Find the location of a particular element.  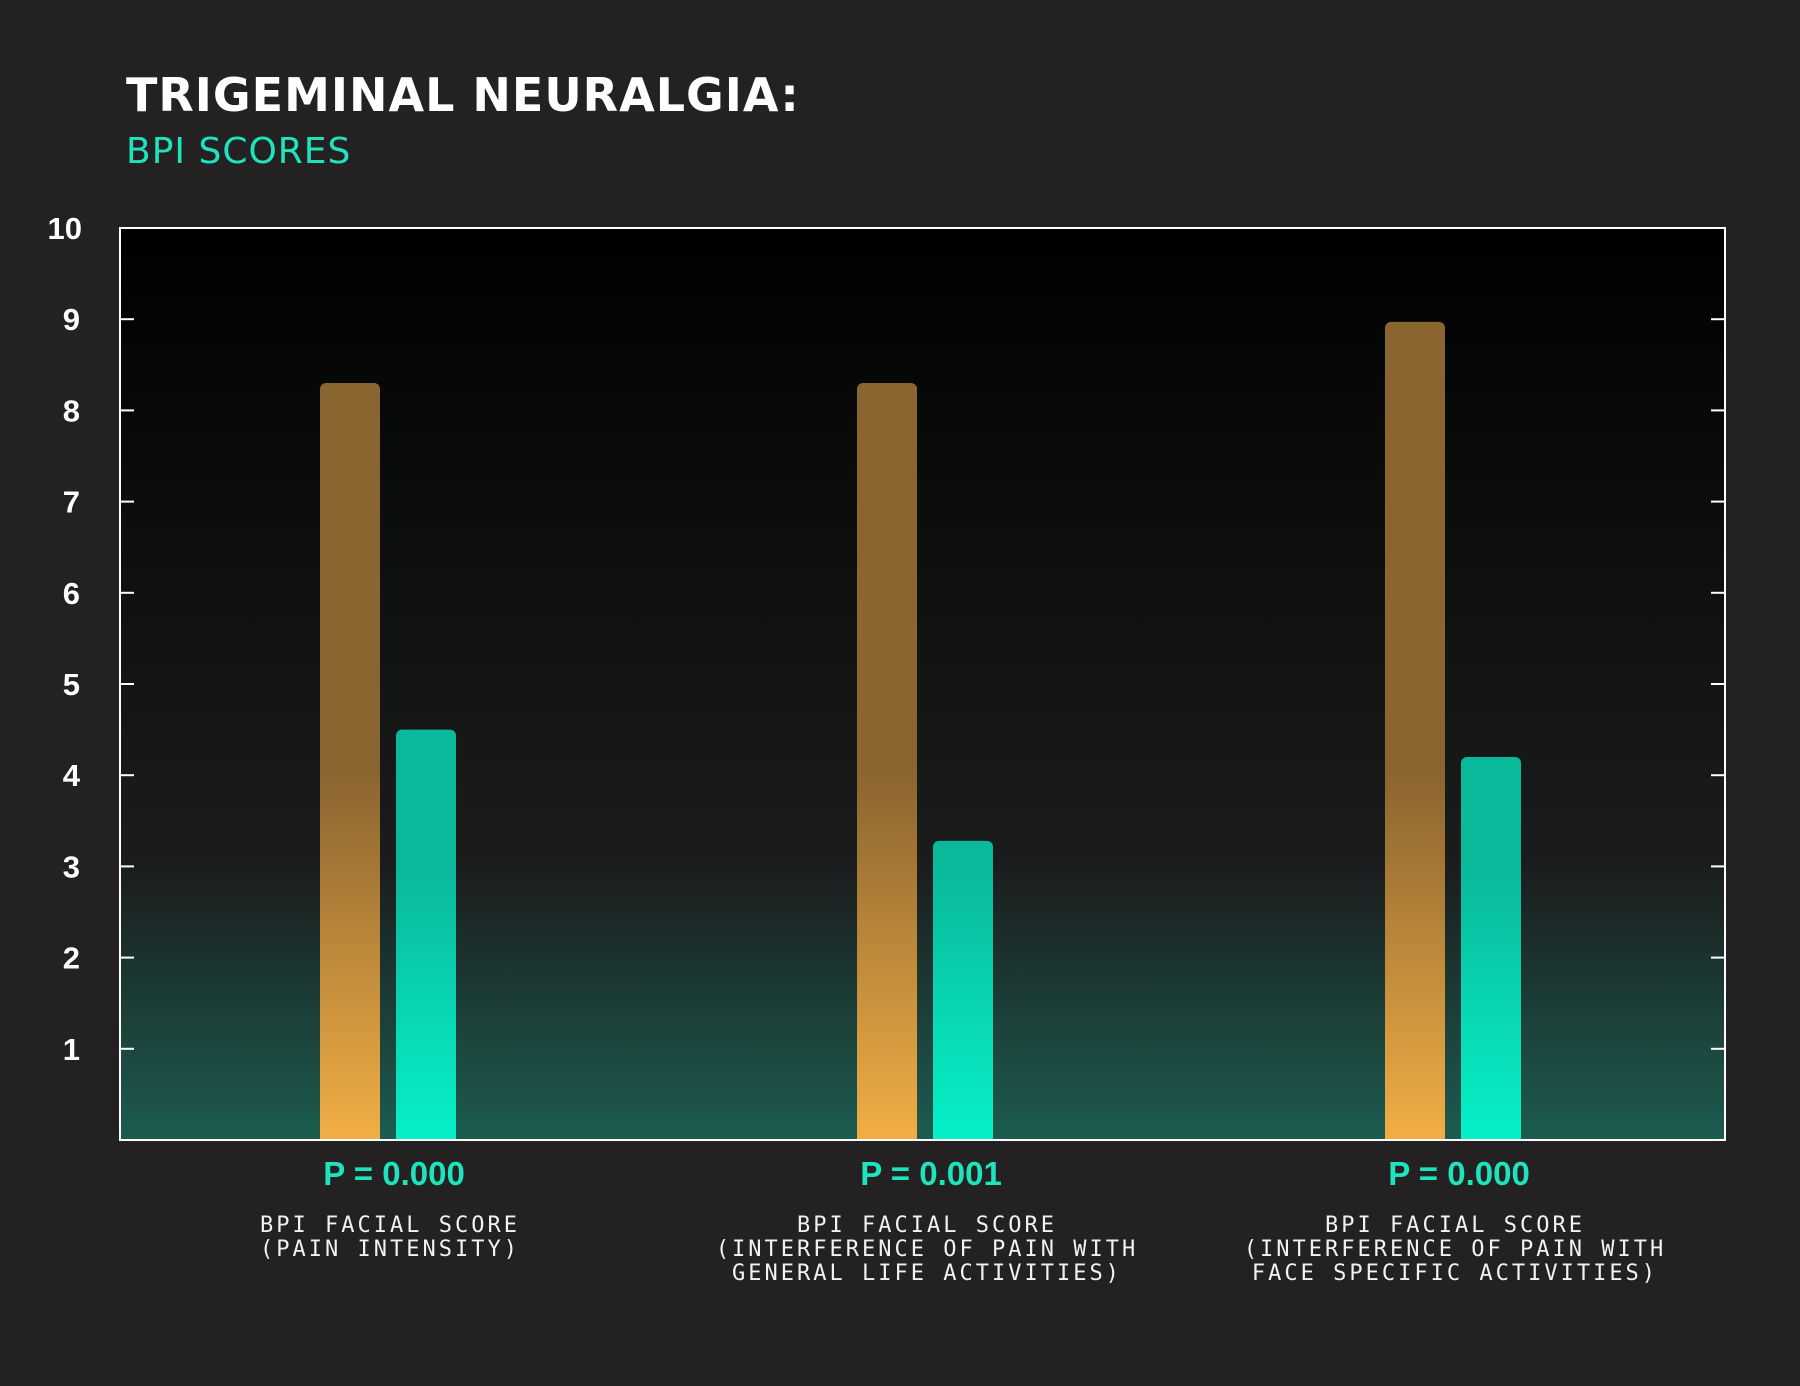

y-tick-label: 5 is located at coordinates (71, 684).